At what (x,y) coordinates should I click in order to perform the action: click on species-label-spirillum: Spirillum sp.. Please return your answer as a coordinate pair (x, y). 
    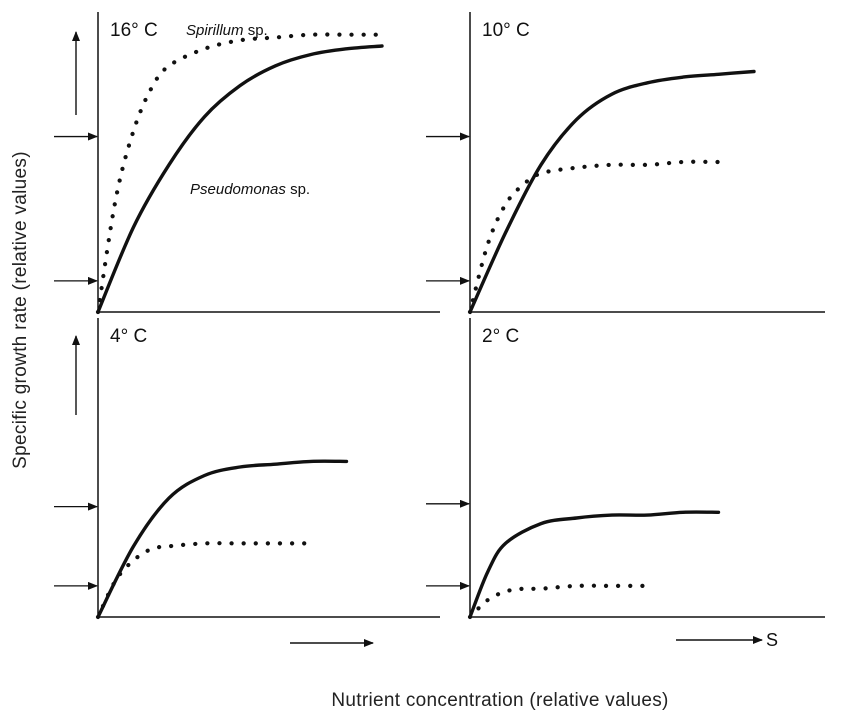
    Looking at the image, I should click on (227, 30).